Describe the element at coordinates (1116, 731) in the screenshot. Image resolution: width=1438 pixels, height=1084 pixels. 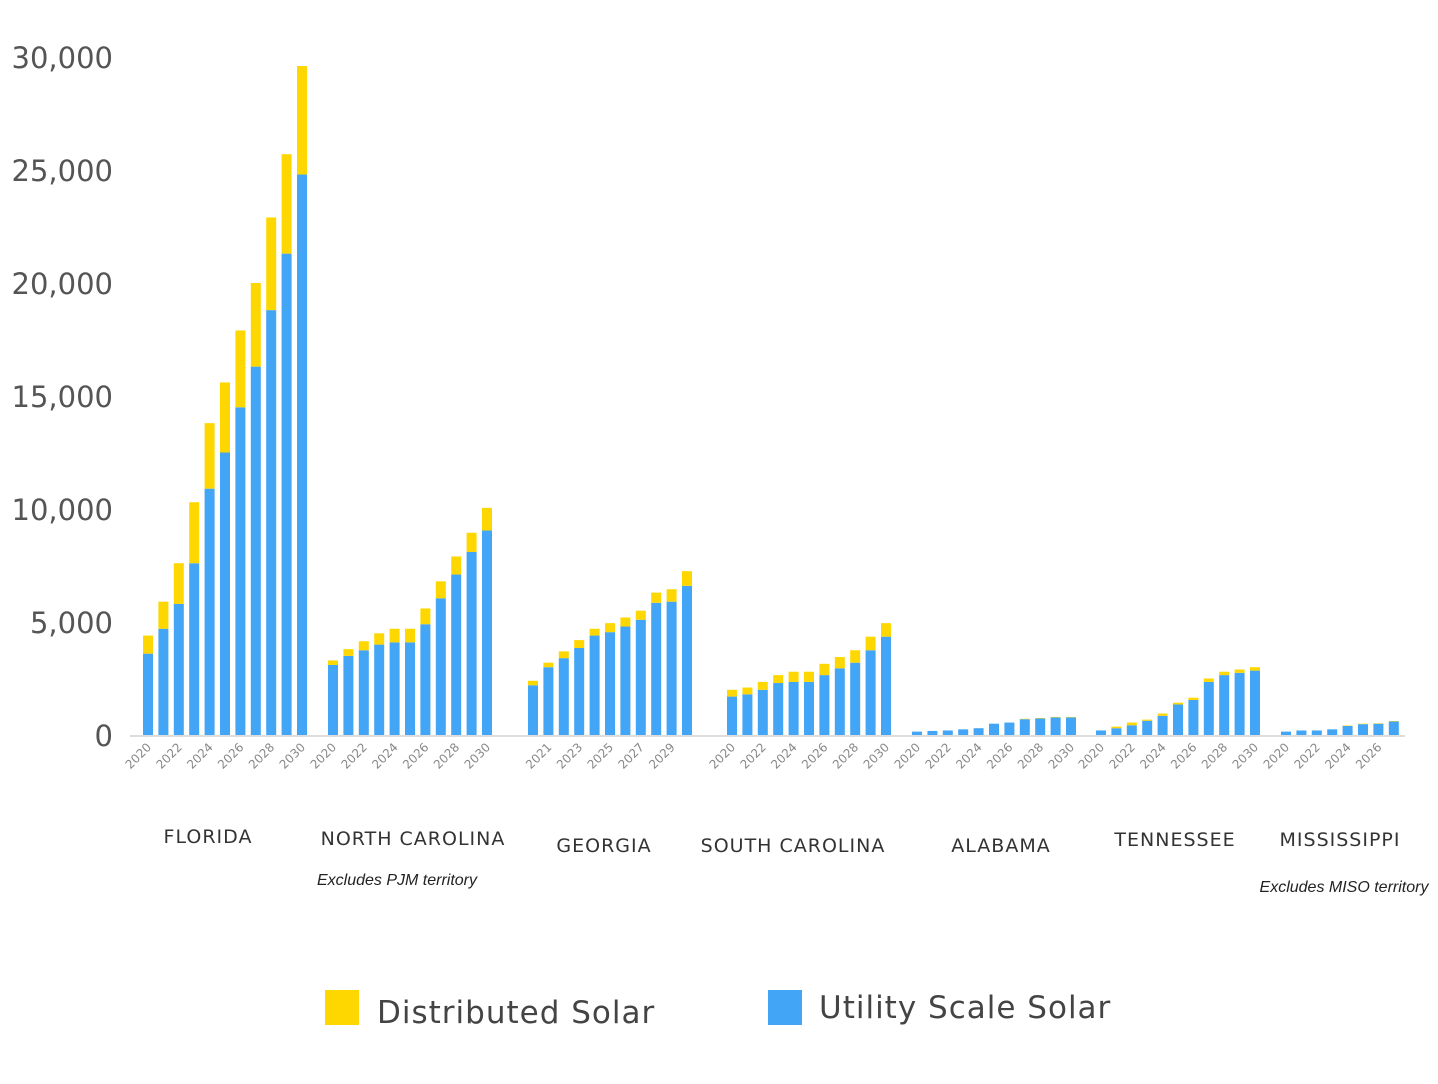
I see `bar-utility-tennessee-2021` at that location.